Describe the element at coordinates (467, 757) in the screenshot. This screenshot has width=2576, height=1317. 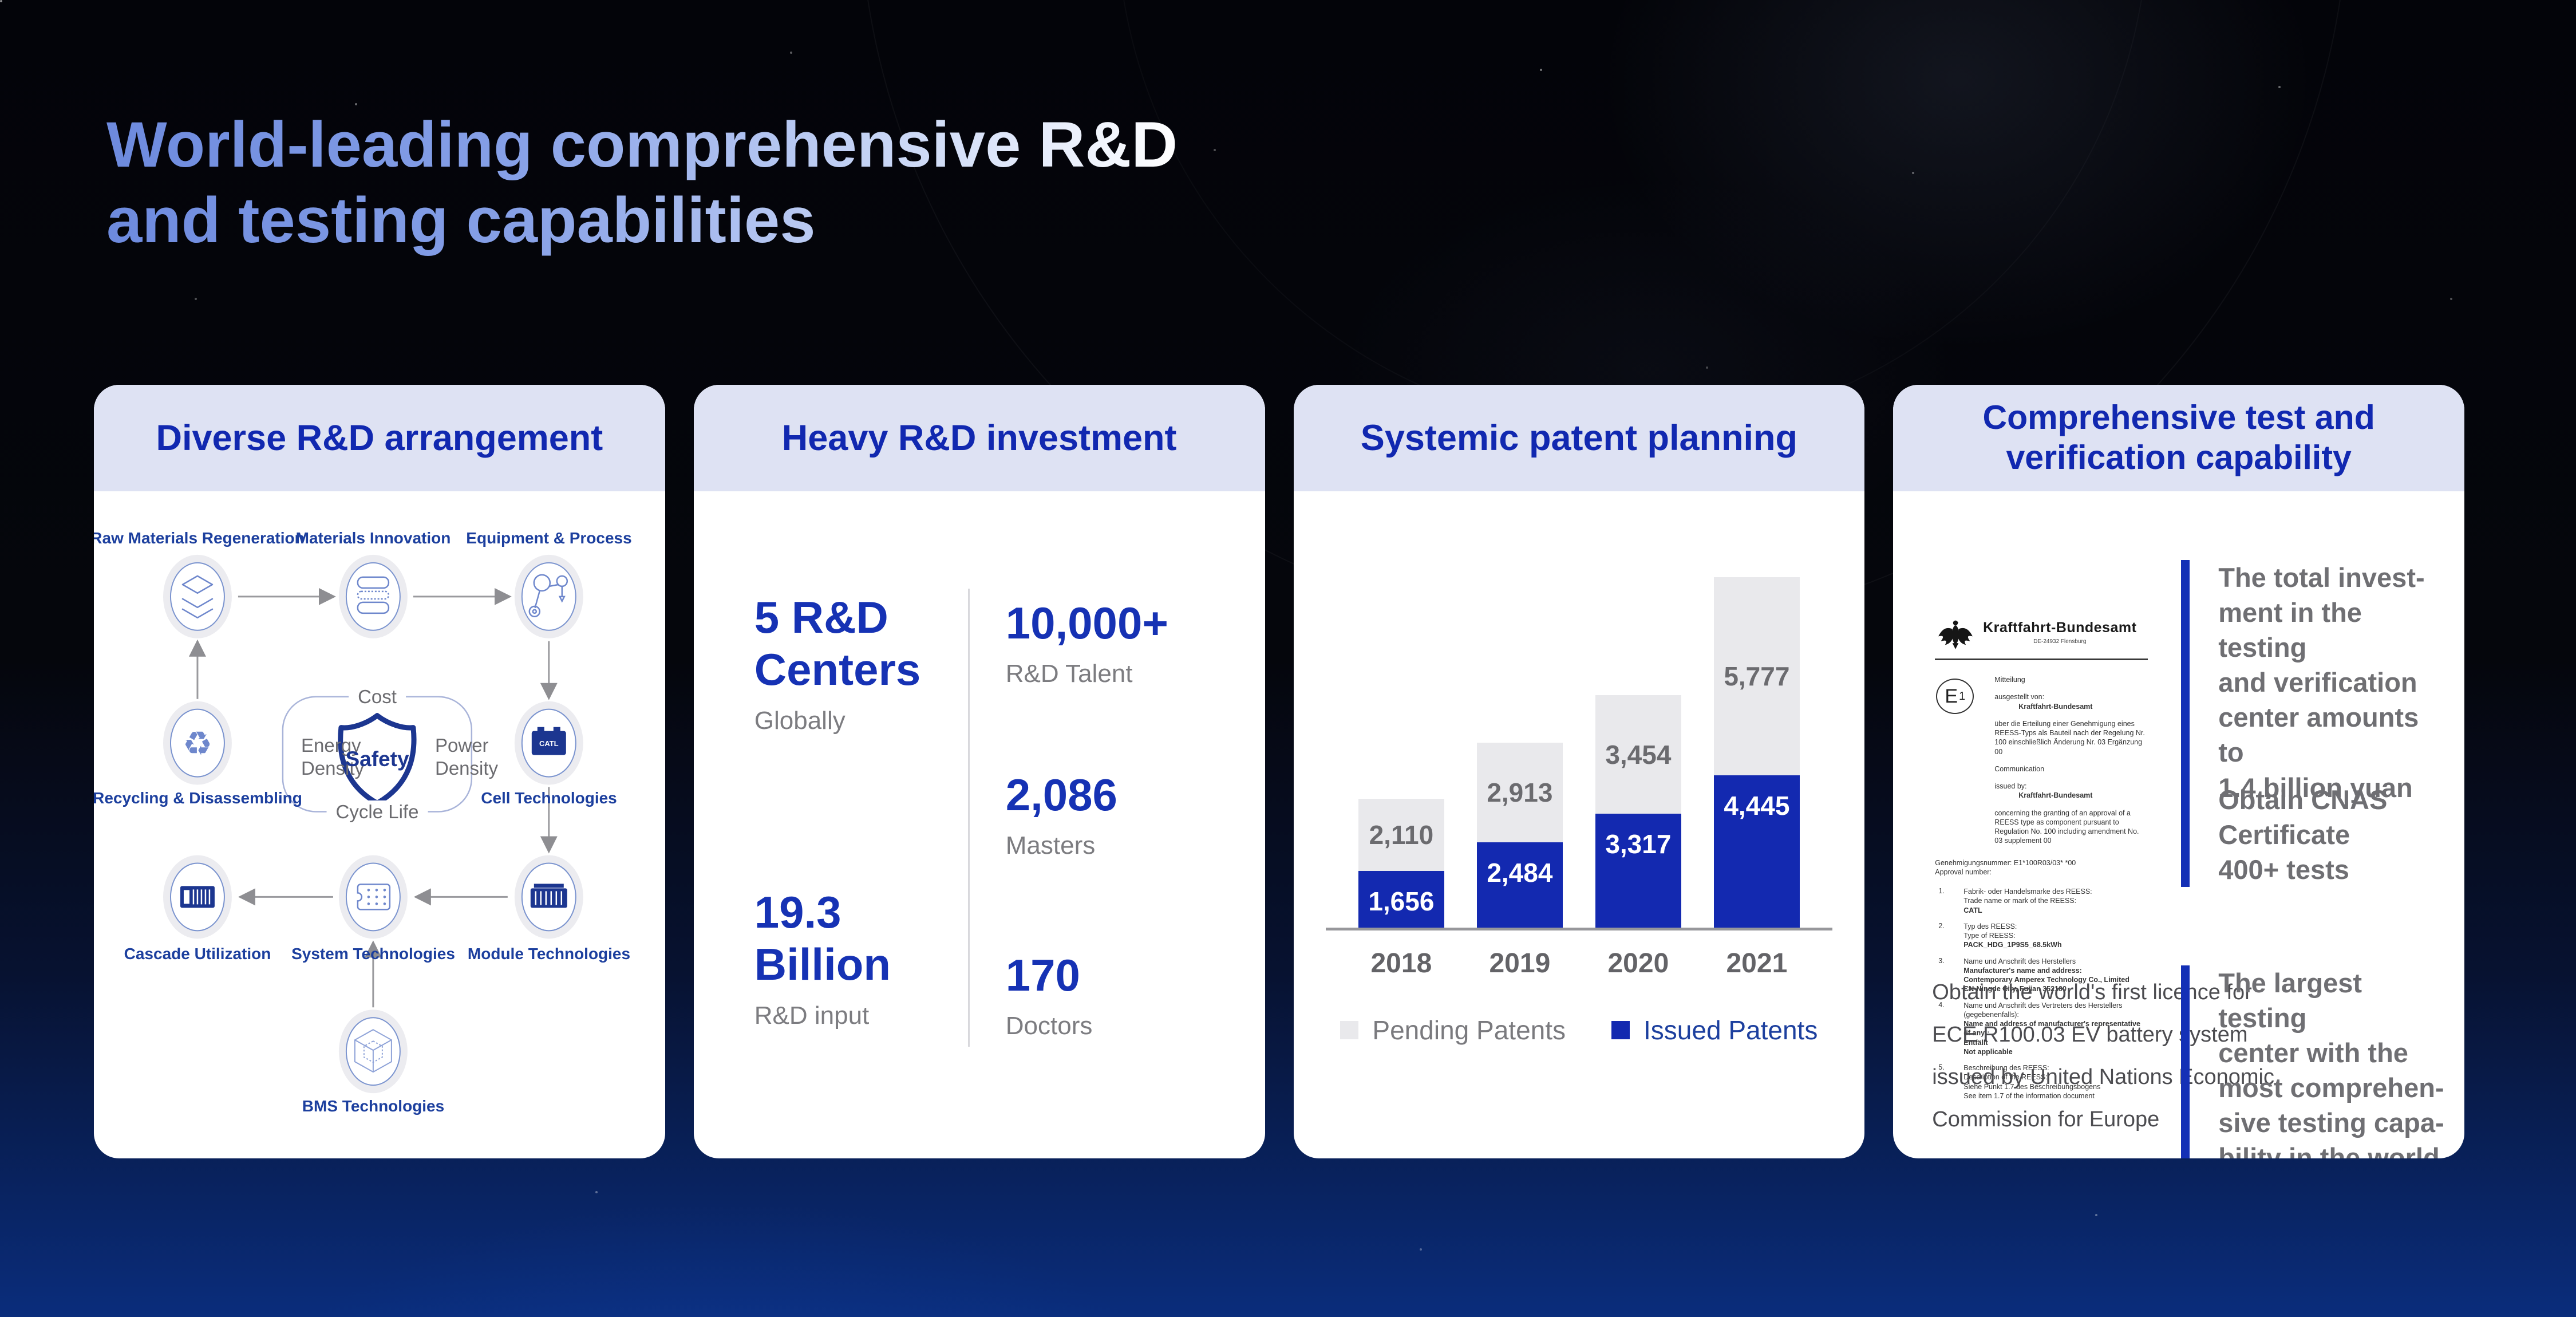
I see `center-label-power-density: Power Density` at that location.